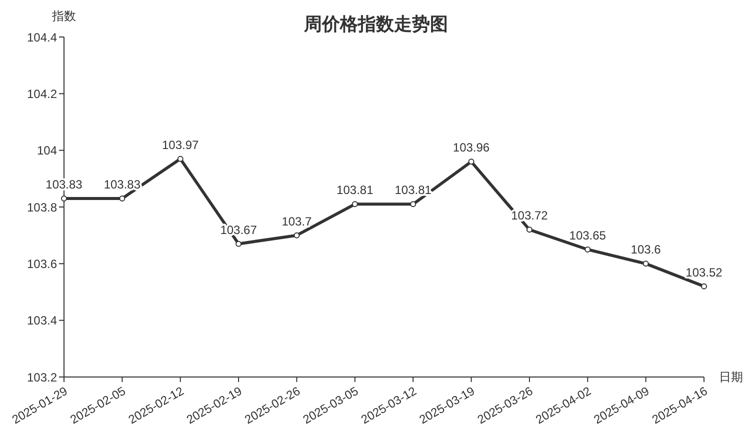 Image resolution: width=752 pixels, height=427 pixels. What do you see at coordinates (731, 377) in the screenshot?
I see `x-axis-title: 日期` at bounding box center [731, 377].